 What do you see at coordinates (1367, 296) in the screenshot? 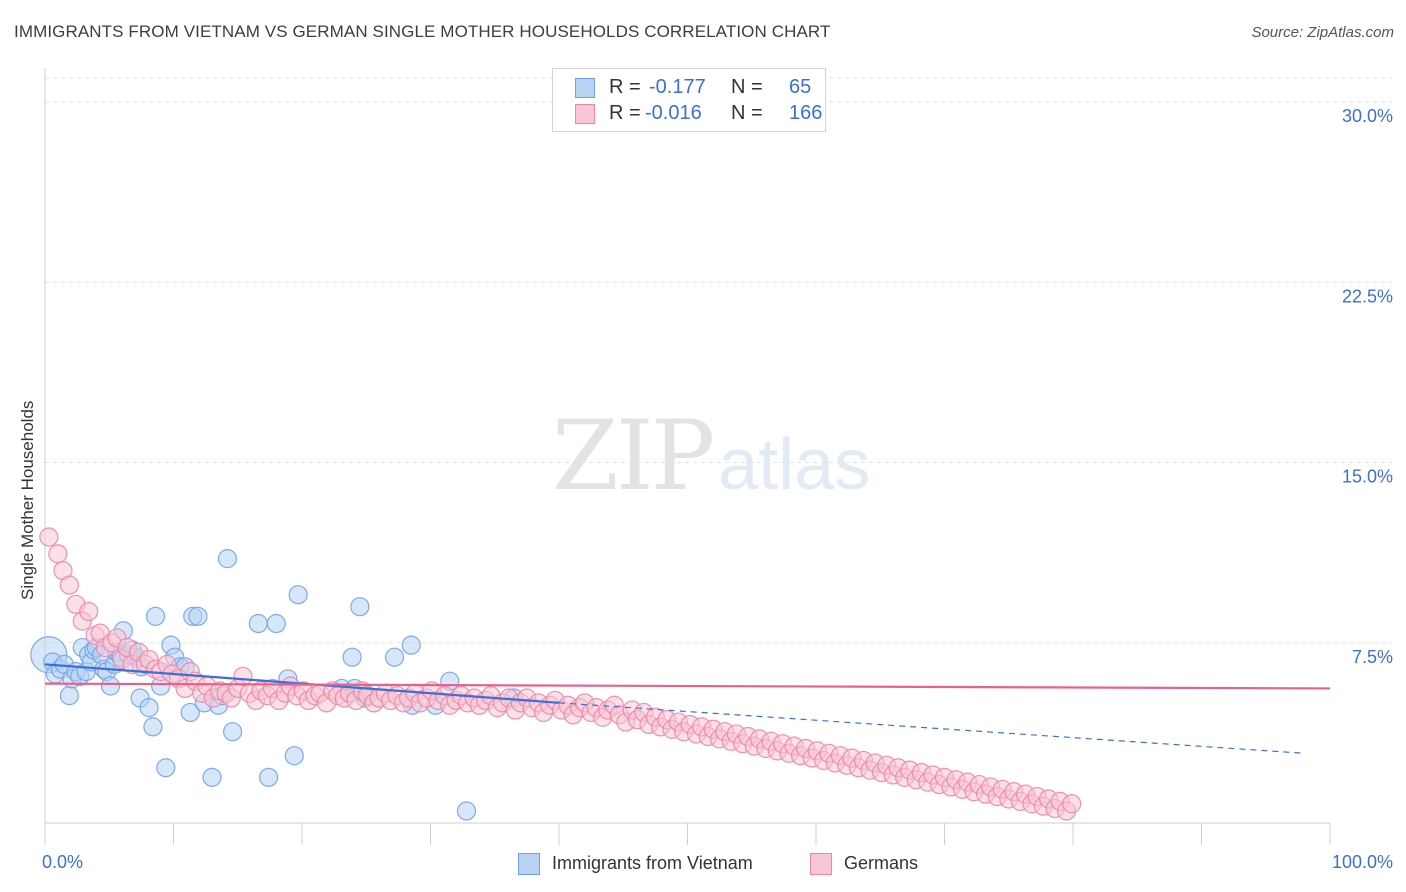
I see `y-tick-label: 22.5%` at bounding box center [1367, 296].